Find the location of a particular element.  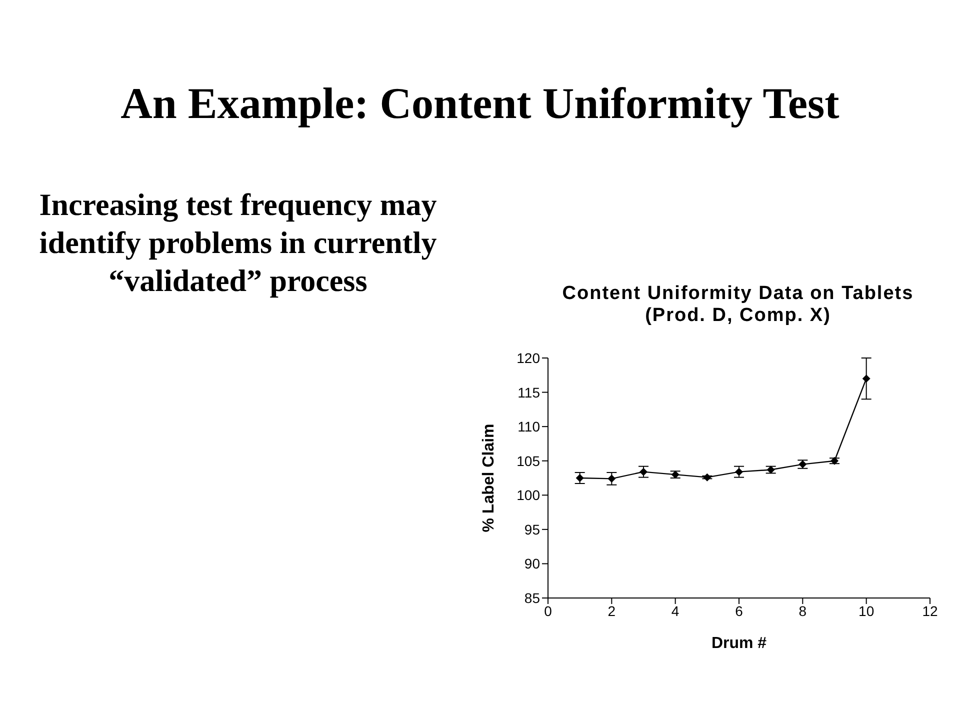

y-tick-label: 115 is located at coordinates (529, 392).